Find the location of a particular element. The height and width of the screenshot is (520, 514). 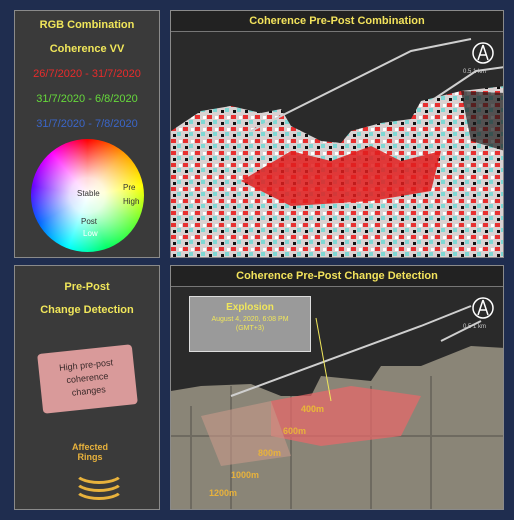

wheel-label-low: Low is located at coordinates (90, 233).